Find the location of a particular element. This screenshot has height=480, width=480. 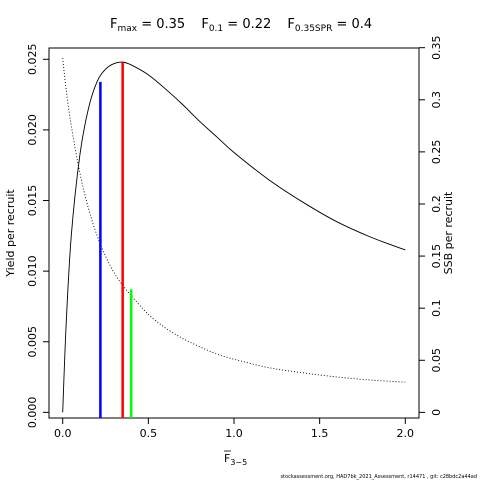

y-right-tick-label: 0.05 is located at coordinates (436, 360).